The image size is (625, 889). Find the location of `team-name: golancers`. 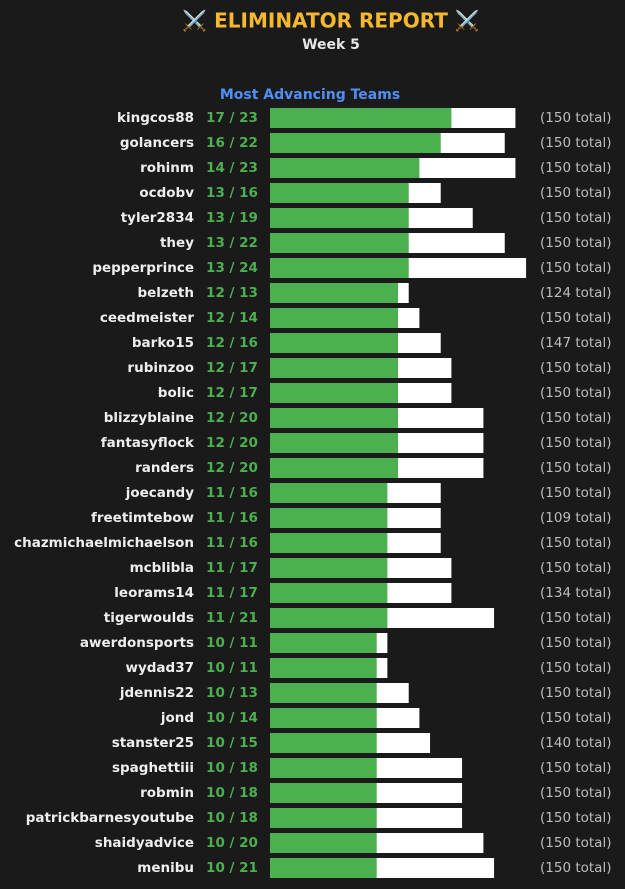

team-name: golancers is located at coordinates (157, 143).